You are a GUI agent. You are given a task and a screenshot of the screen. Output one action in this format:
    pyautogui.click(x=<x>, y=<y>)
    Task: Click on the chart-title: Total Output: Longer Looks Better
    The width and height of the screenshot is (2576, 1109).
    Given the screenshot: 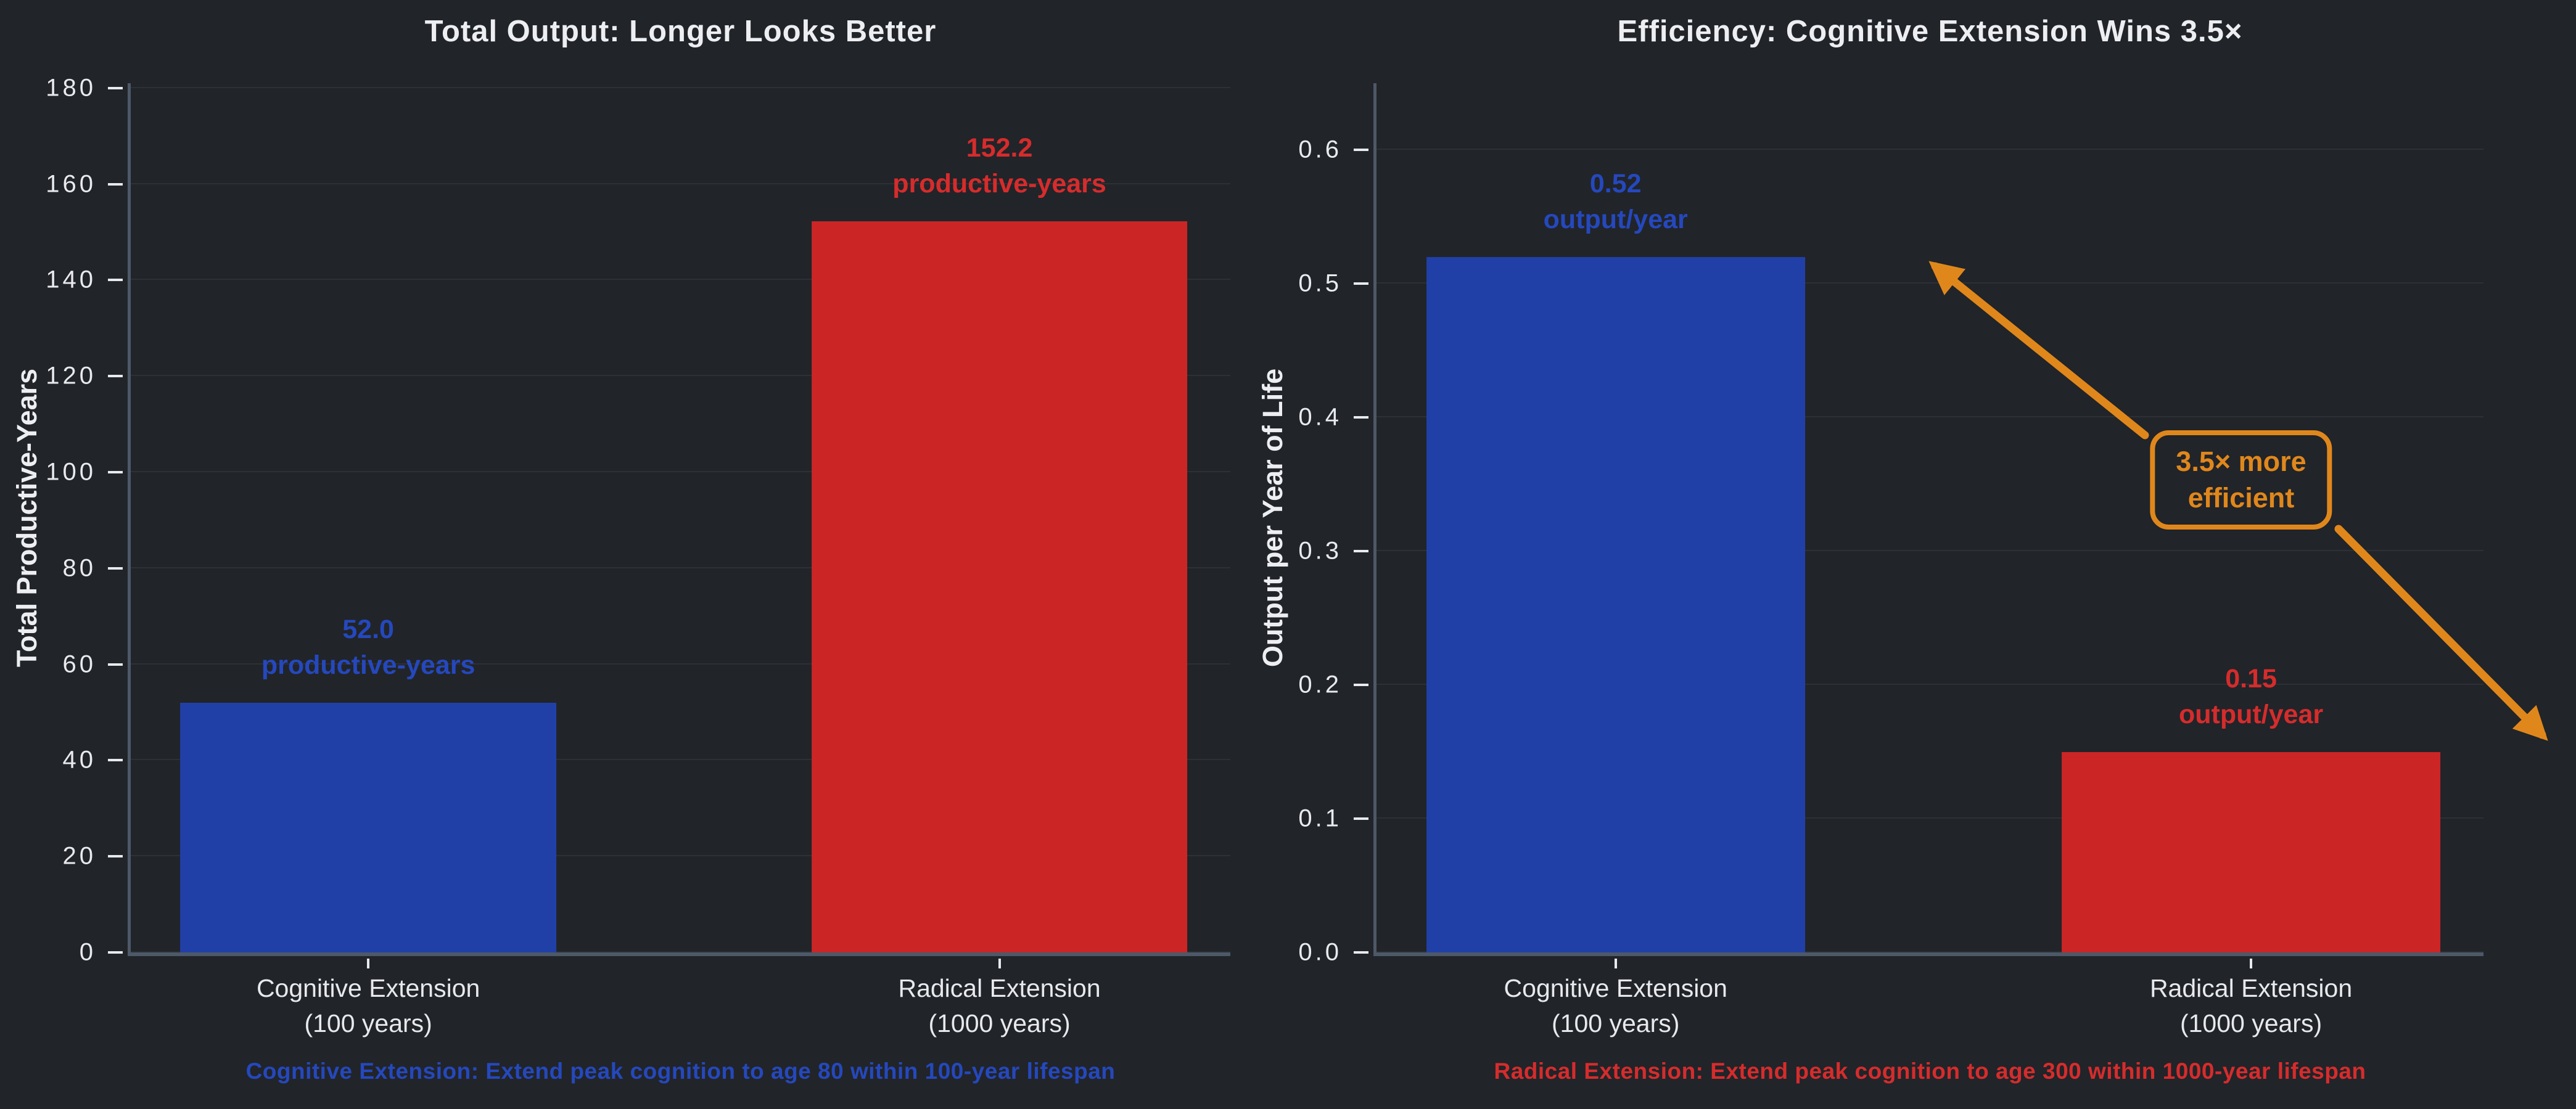 What is the action you would take?
    pyautogui.click(x=680, y=32)
    